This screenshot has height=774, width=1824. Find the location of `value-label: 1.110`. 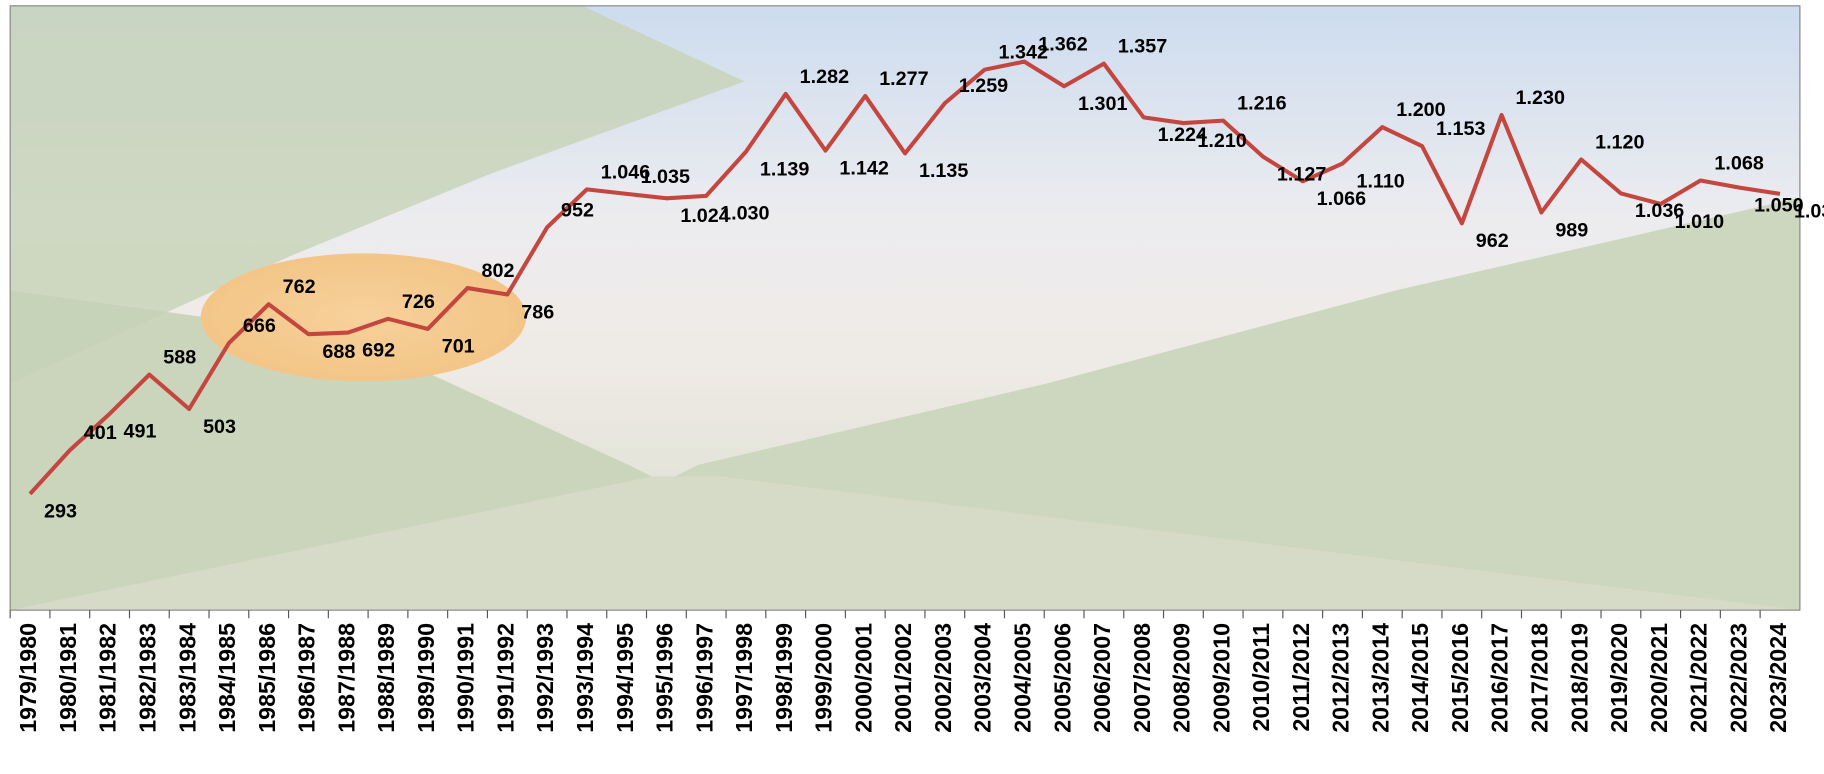

value-label: 1.110 is located at coordinates (1380, 181).